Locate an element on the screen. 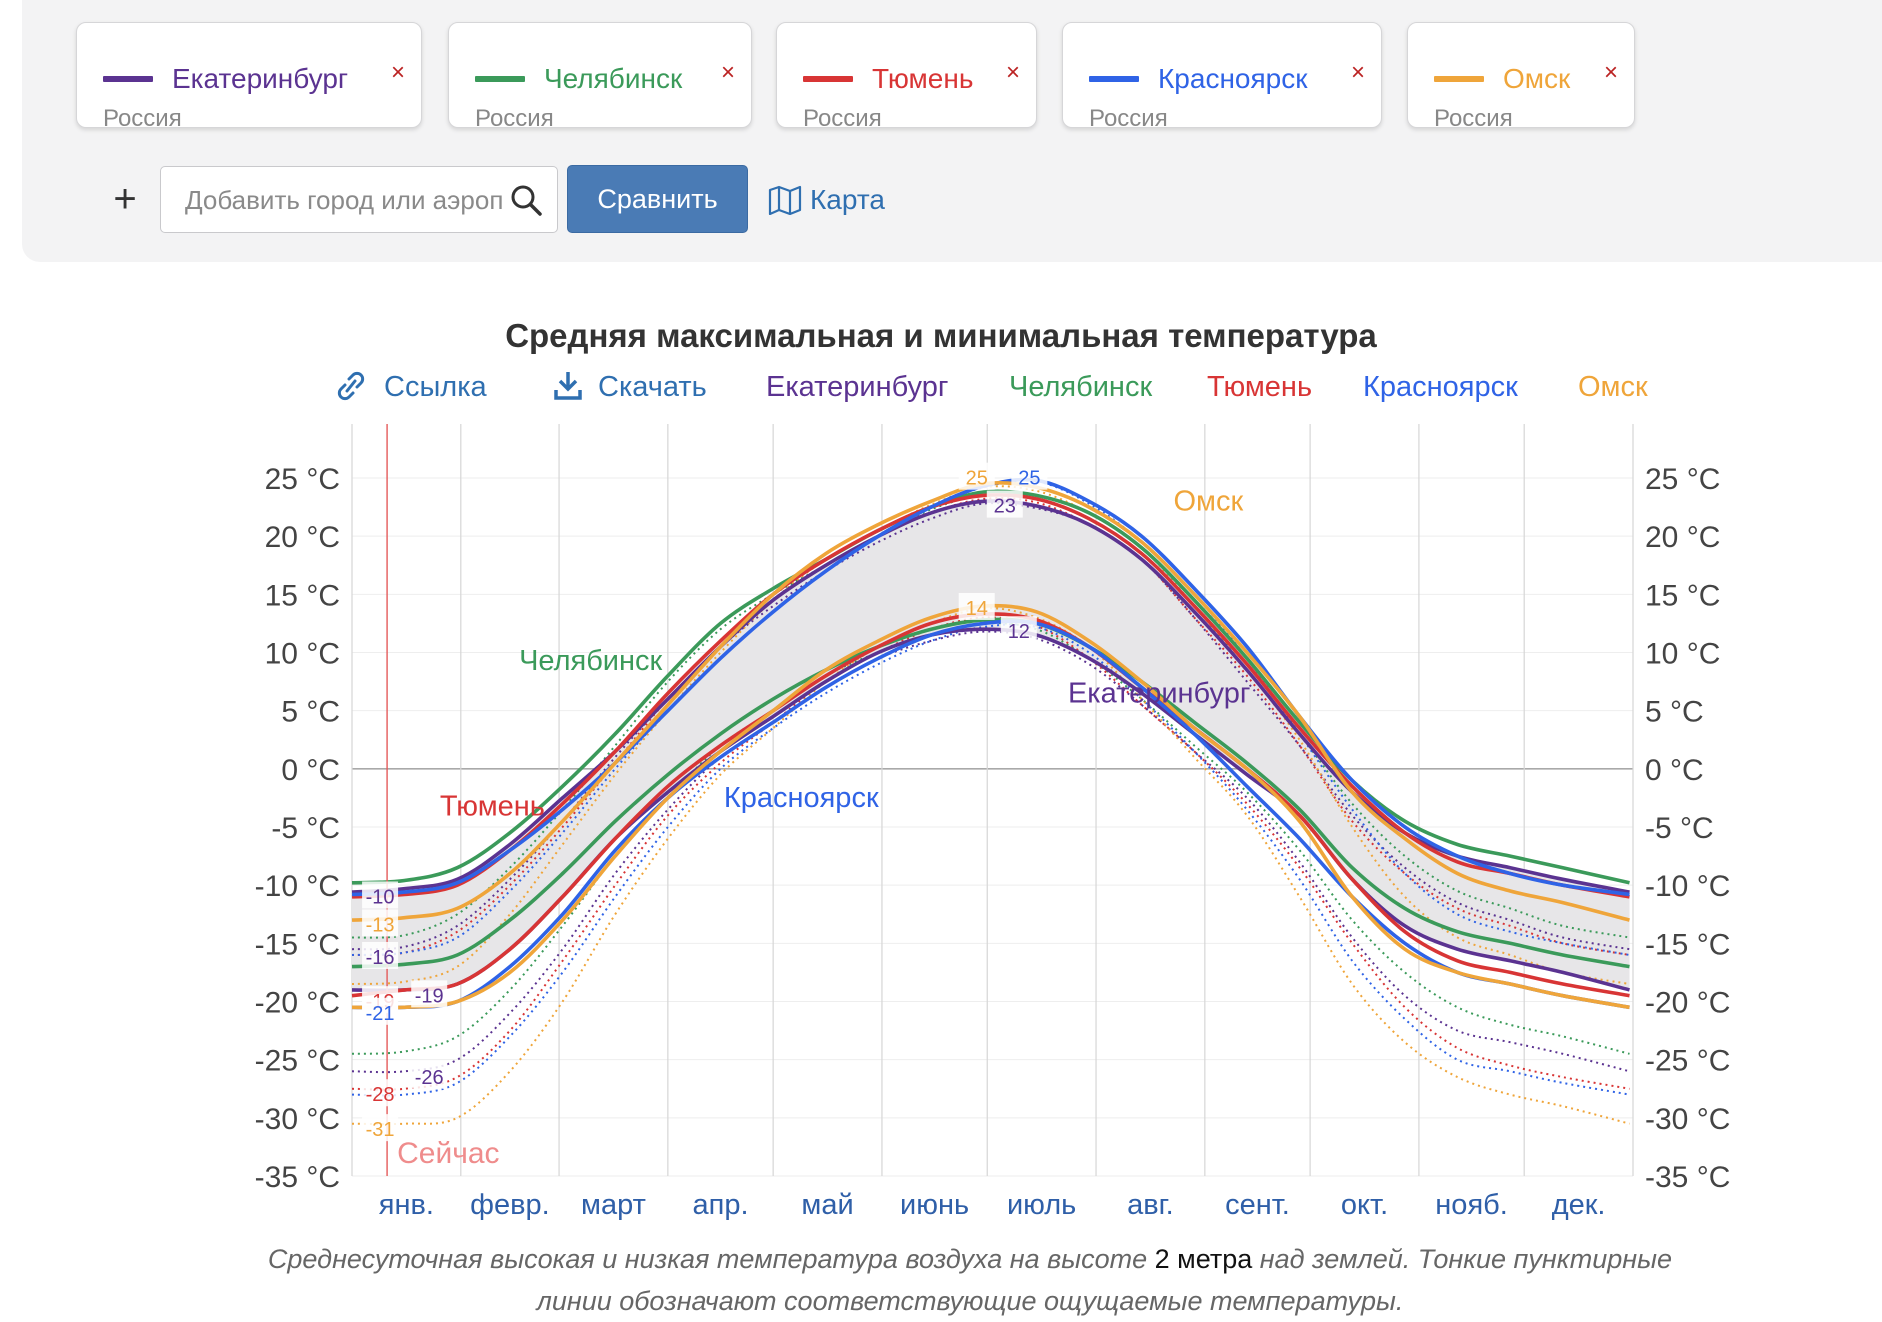  city-card: Челябинск Россия × is located at coordinates (600, 77).